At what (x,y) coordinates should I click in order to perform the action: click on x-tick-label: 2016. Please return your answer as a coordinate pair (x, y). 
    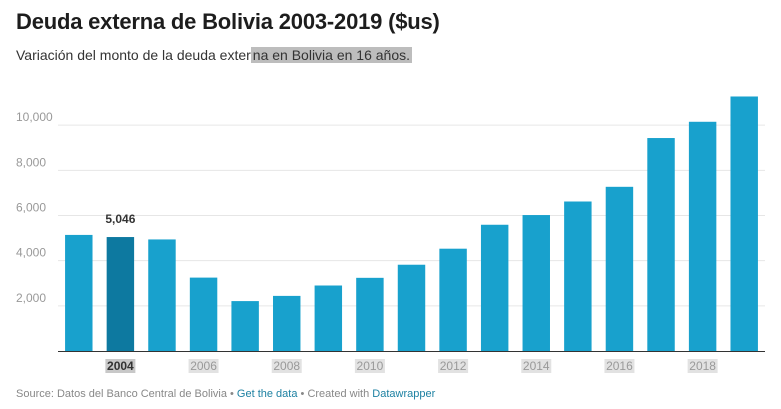
    Looking at the image, I should click on (619, 366).